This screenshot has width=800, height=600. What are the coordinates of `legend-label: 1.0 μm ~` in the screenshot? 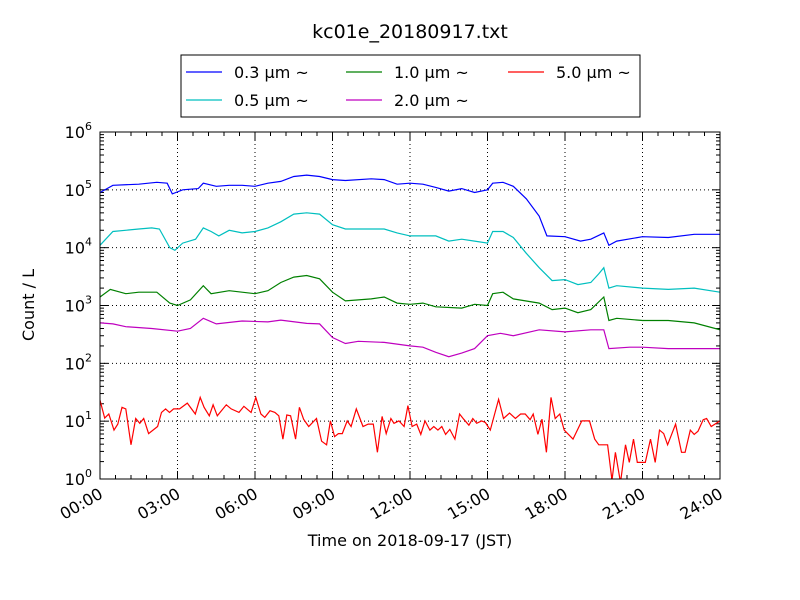 It's located at (431, 72).